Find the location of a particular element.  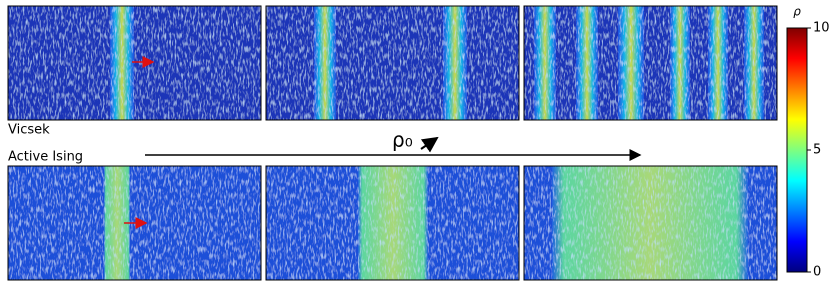

row-label: Active Ising is located at coordinates (45, 157).